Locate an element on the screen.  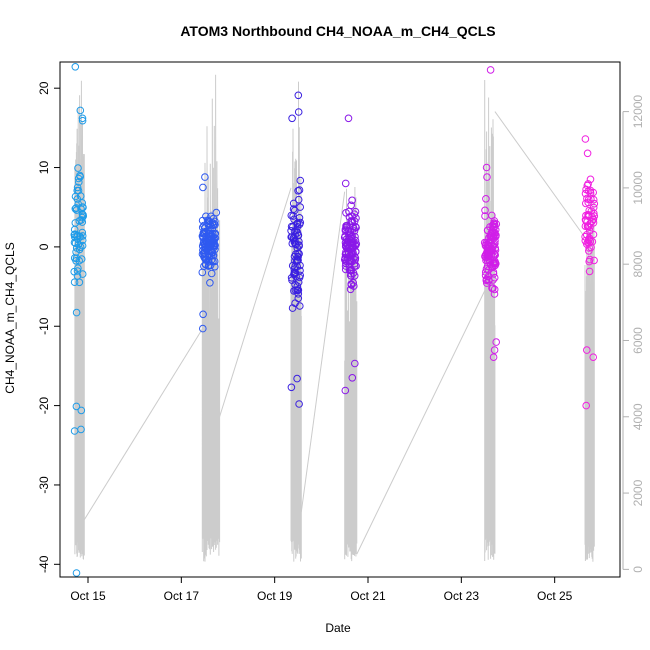
y-tick-label: -10 is located at coordinates (44, 326).